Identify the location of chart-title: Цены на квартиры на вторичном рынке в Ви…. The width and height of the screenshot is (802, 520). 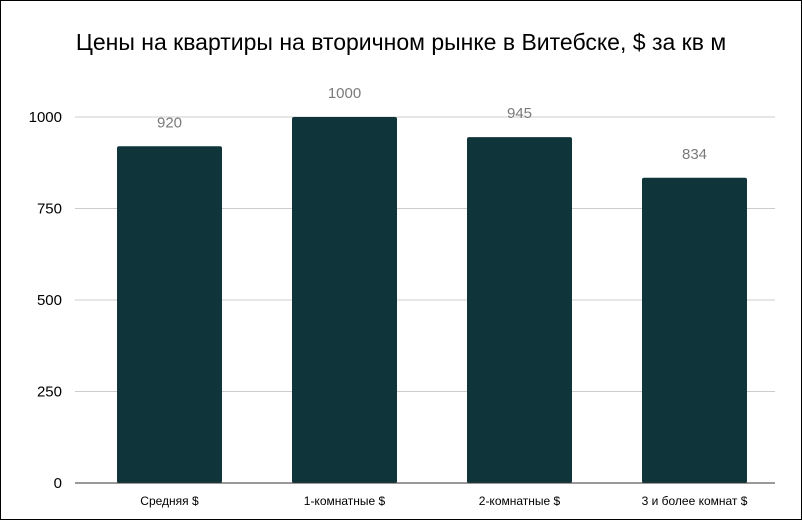
(401, 42).